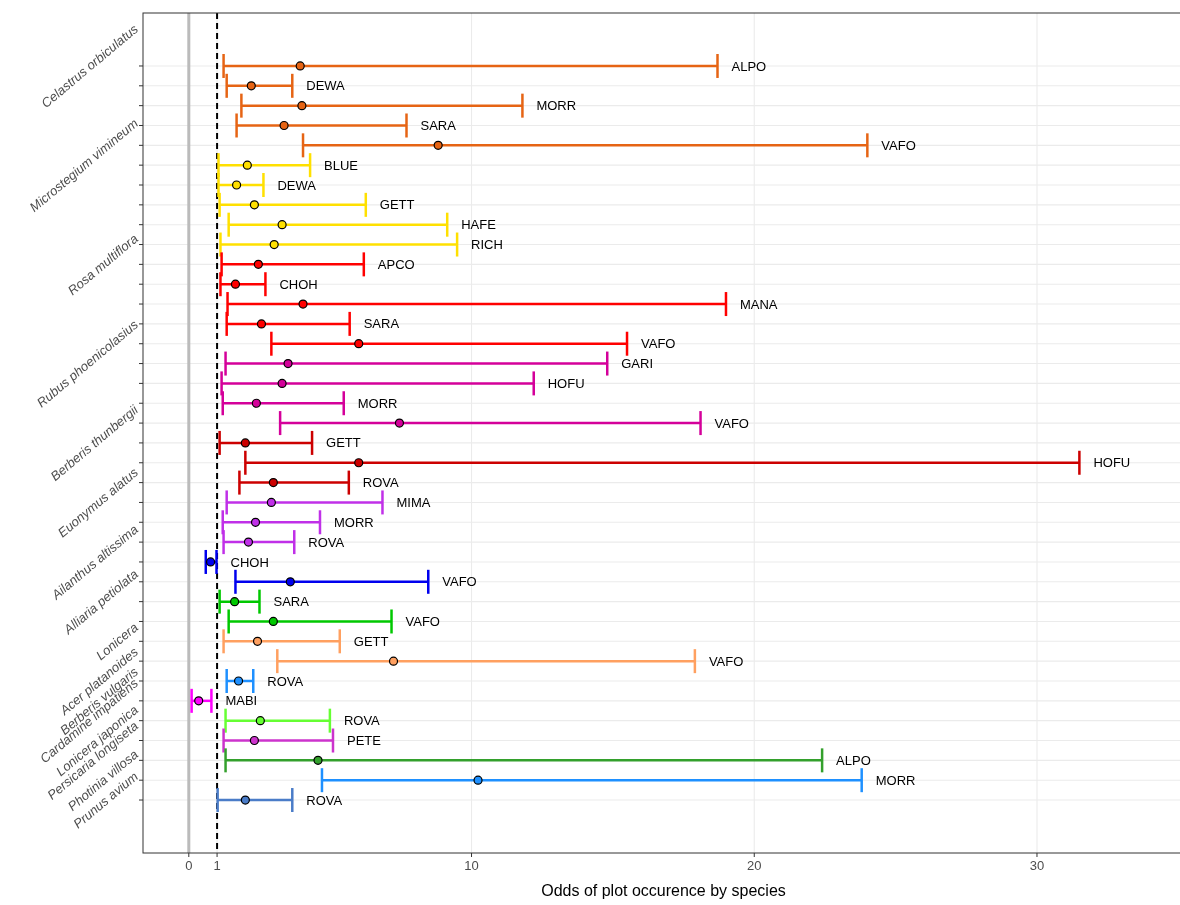 The image size is (1180, 905). I want to click on x-tick-label: 0, so click(189, 865).